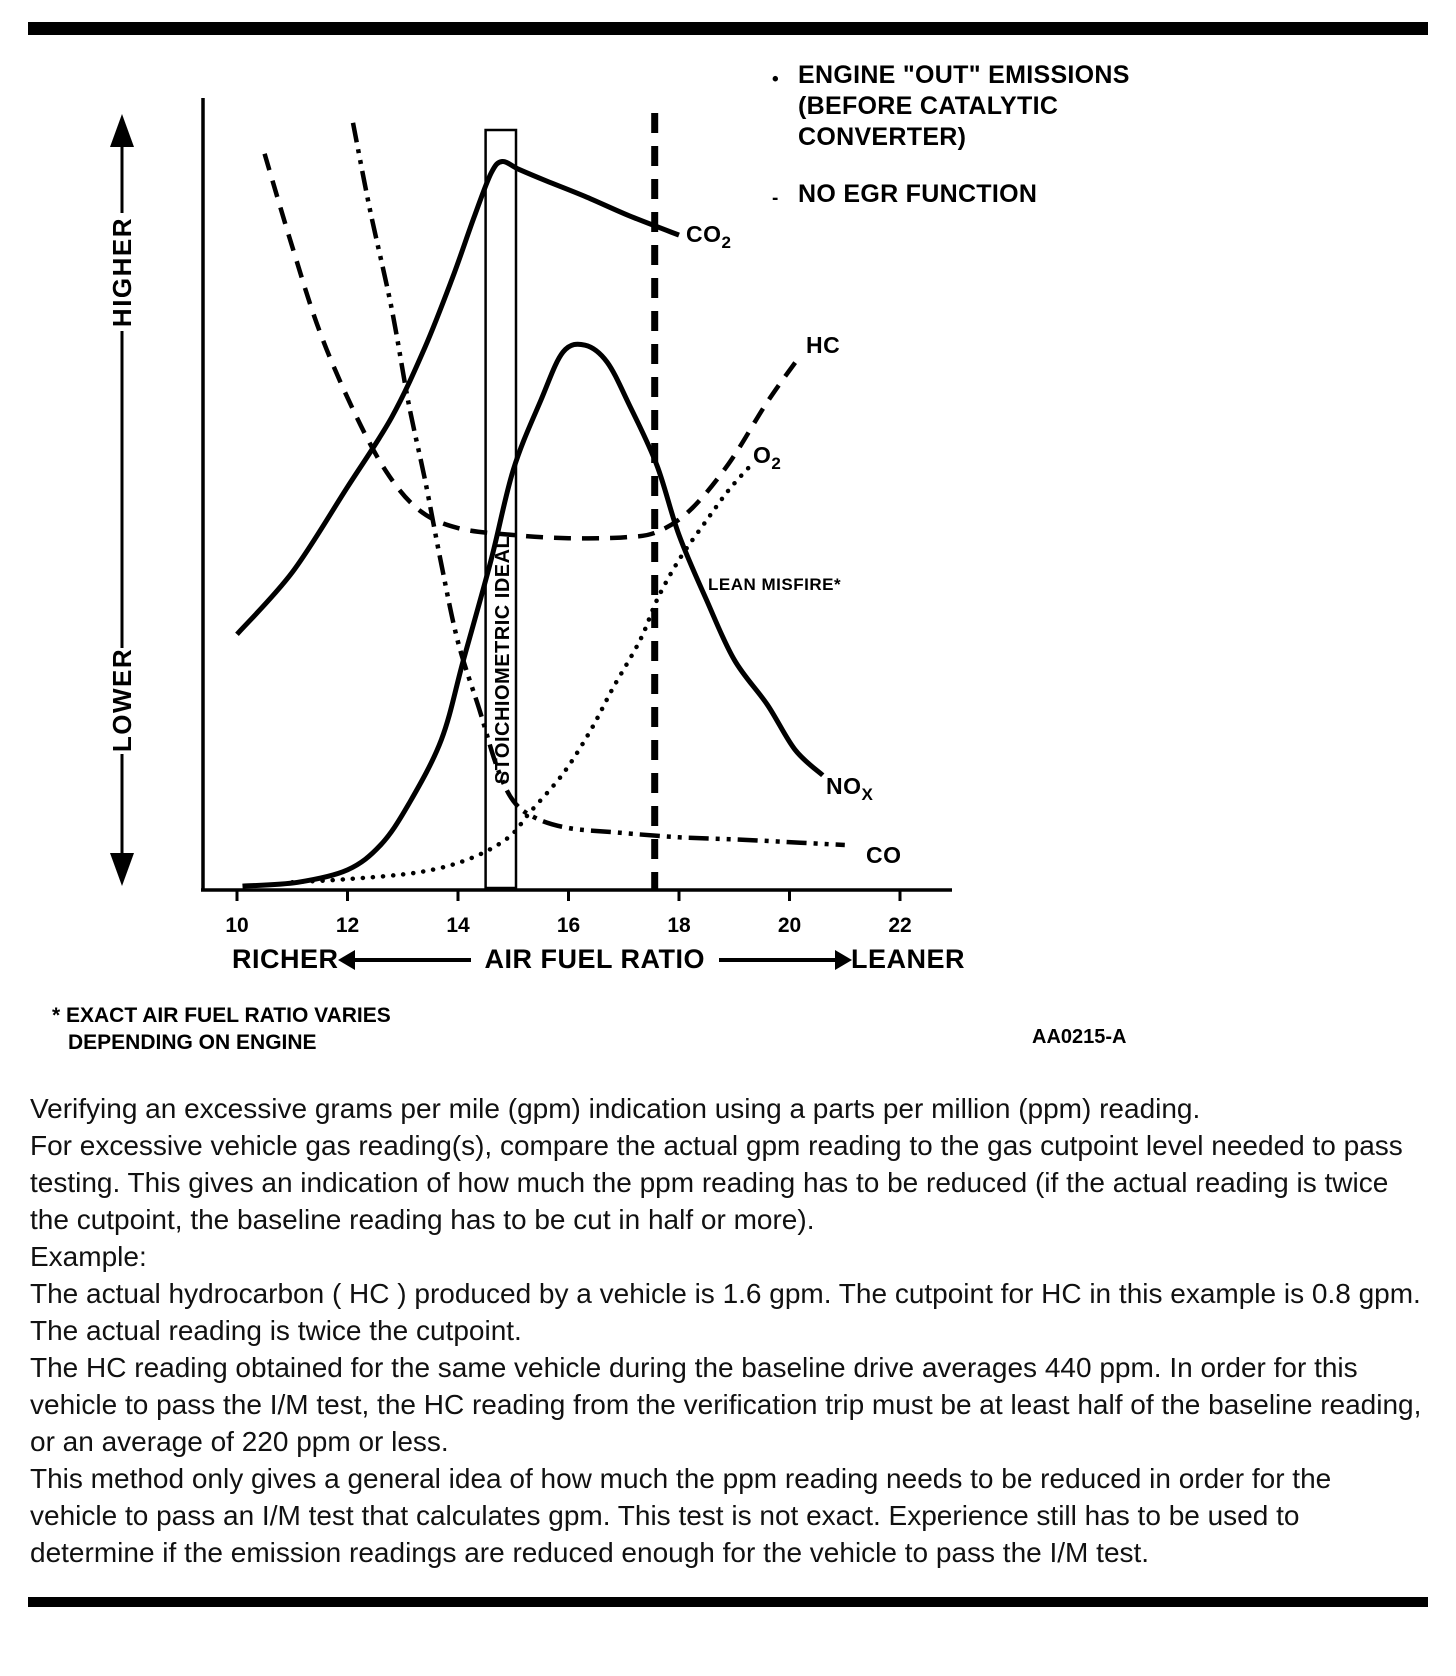  What do you see at coordinates (595, 959) in the screenshot?
I see `air-fuel-ratio-label: AIR FUEL RATIO` at bounding box center [595, 959].